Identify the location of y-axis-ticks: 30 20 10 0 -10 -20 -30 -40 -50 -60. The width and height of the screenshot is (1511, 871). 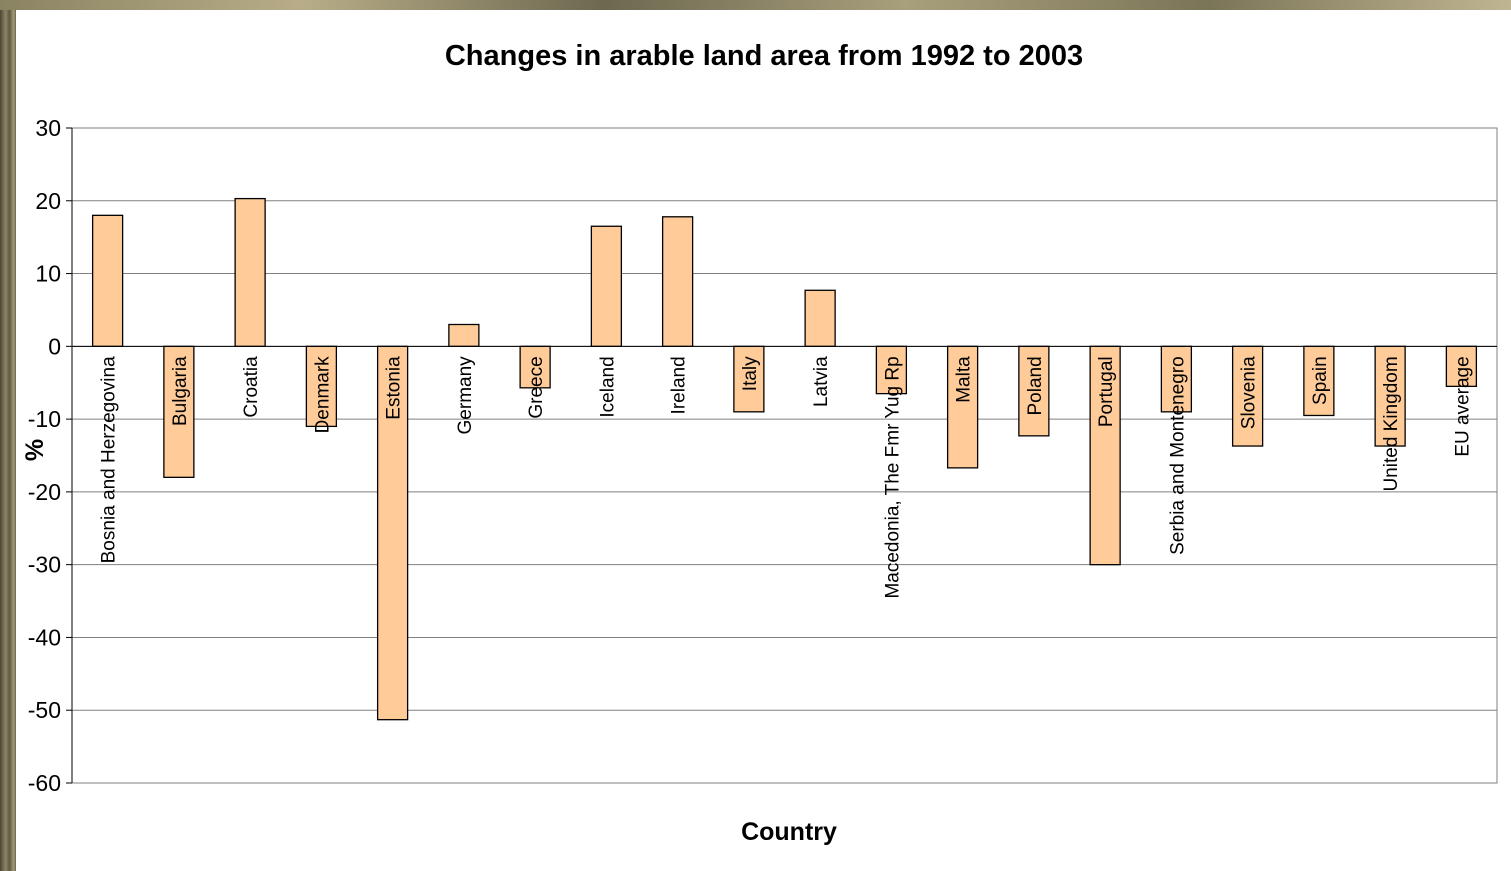
(50, 455).